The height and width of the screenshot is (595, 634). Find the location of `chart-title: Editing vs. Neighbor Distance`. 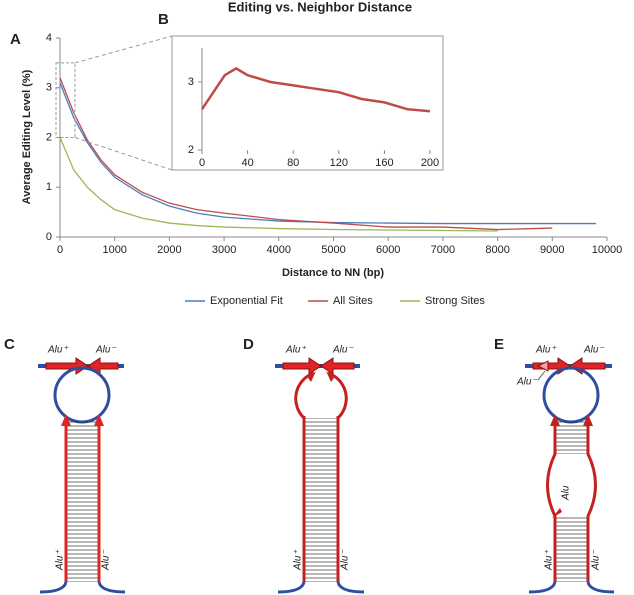

chart-title: Editing vs. Neighbor Distance is located at coordinates (320, 7).